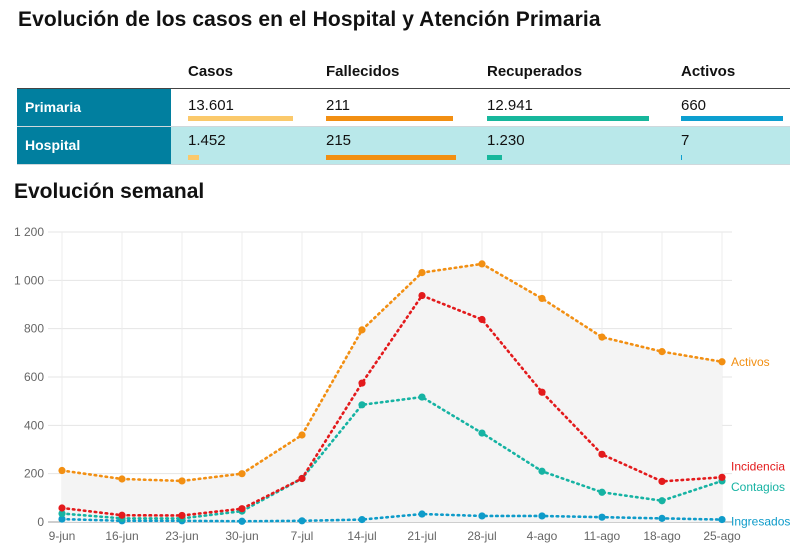 Image resolution: width=808 pixels, height=554 pixels. I want to click on series-label-activos: Activos, so click(750, 362).